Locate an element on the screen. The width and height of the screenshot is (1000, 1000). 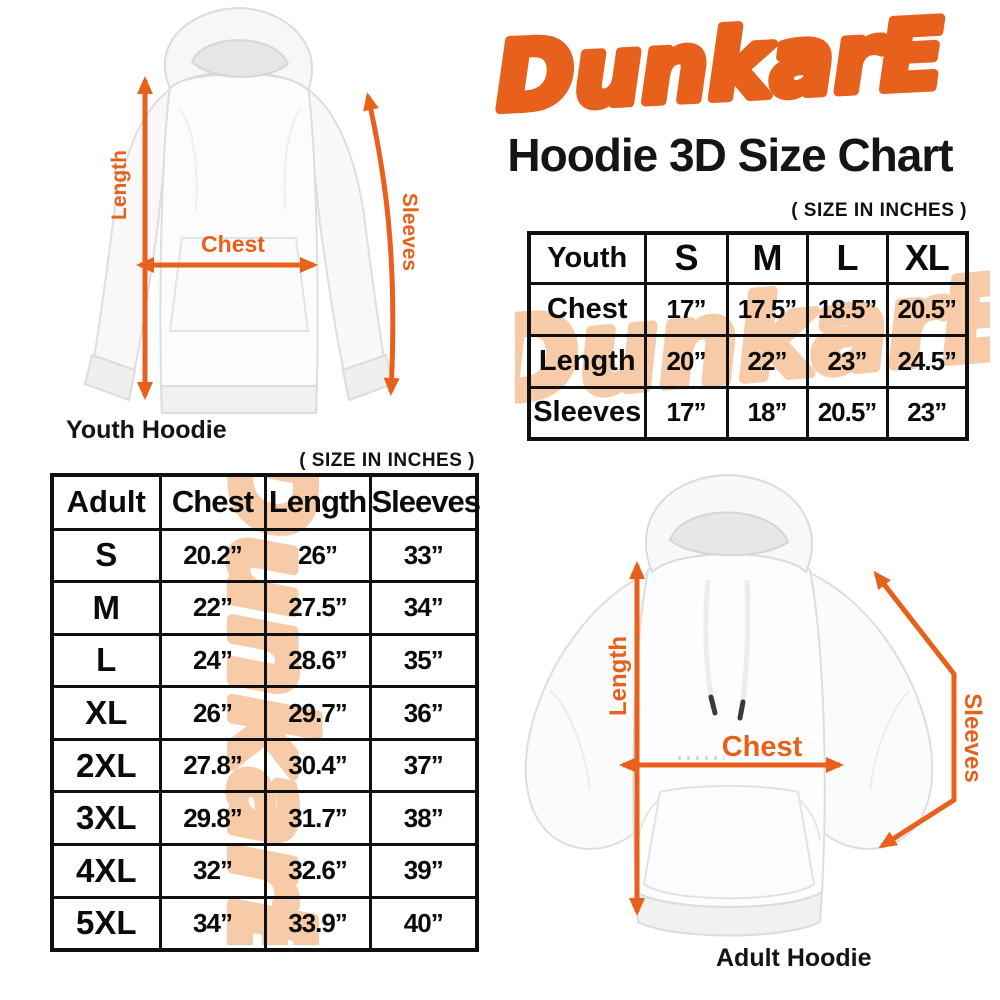
table-row: Chest 17” 17.5” 18.5” 20.5” is located at coordinates (748, 309).